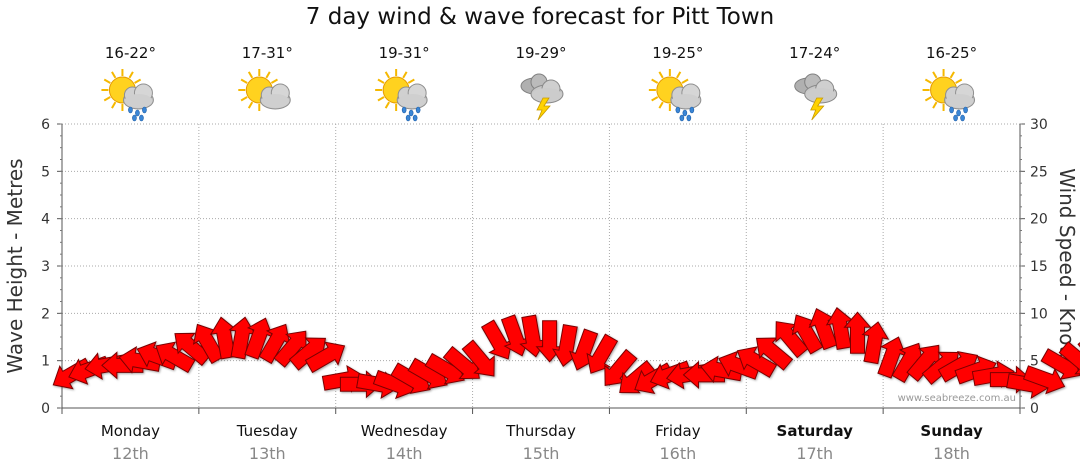 The height and width of the screenshot is (475, 1080). Describe the element at coordinates (267, 453) in the screenshot. I see `day-date: 13th` at that location.